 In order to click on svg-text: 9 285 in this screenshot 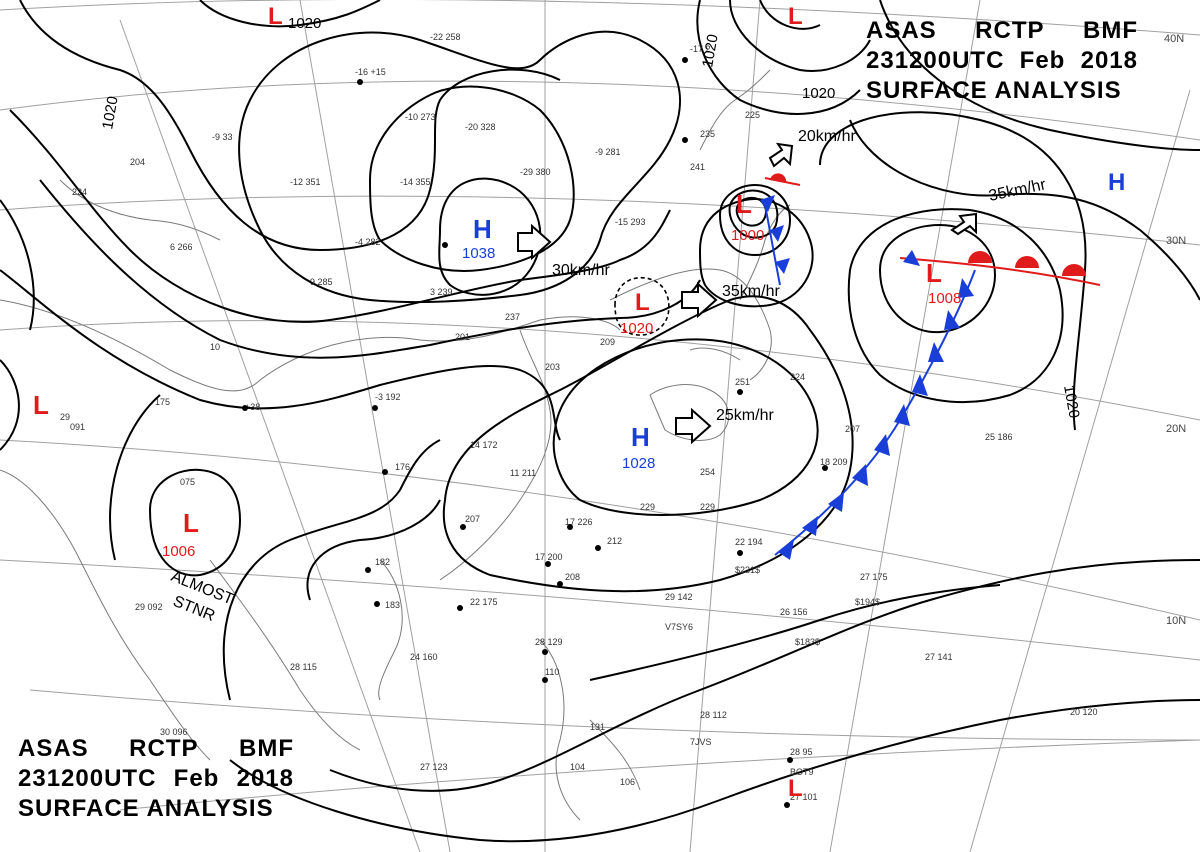, I will do `click(321, 282)`.